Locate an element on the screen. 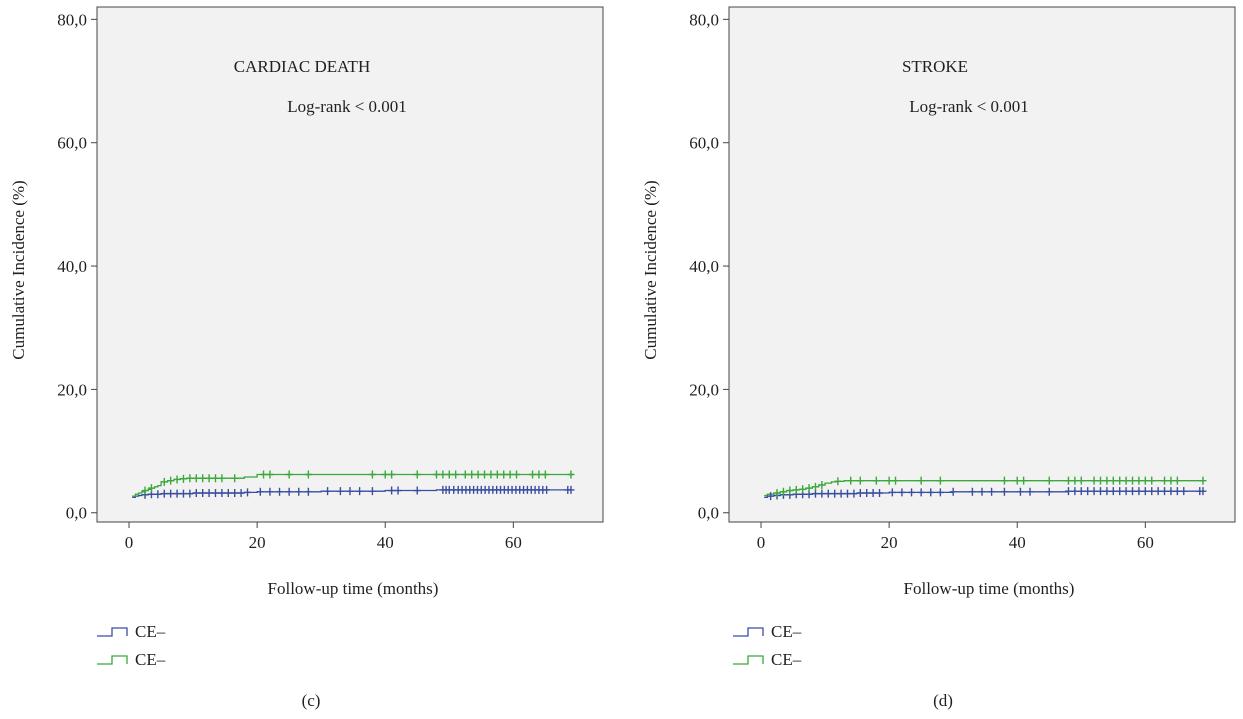 The width and height of the screenshot is (1243, 719). x-tick-label: 20 is located at coordinates (889, 542).